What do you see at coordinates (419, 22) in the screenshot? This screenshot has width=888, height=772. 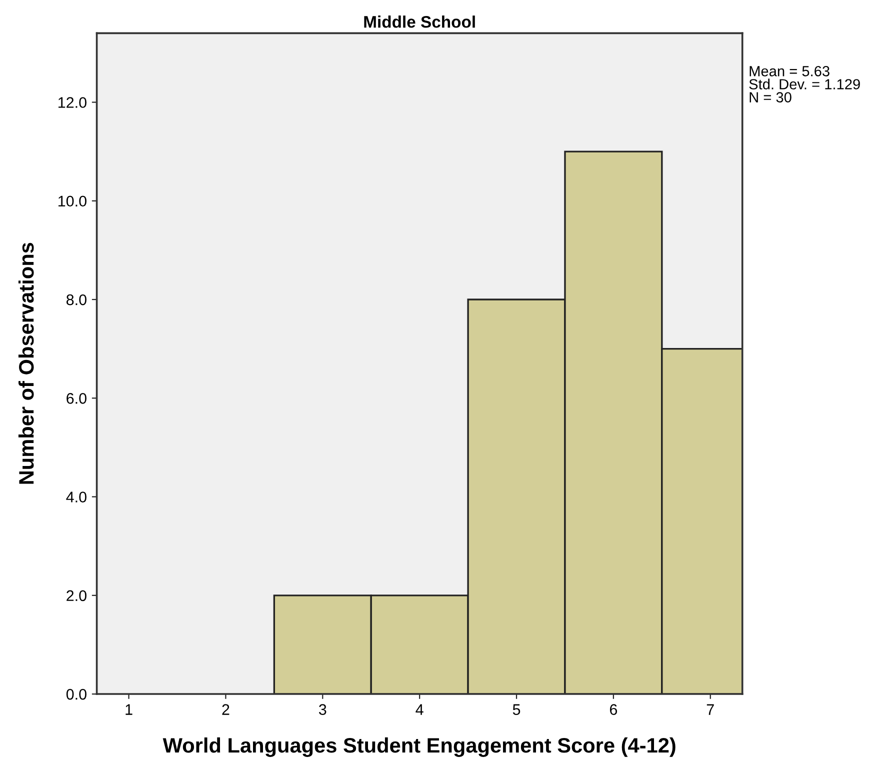 I see `chart-title: Middle School` at bounding box center [419, 22].